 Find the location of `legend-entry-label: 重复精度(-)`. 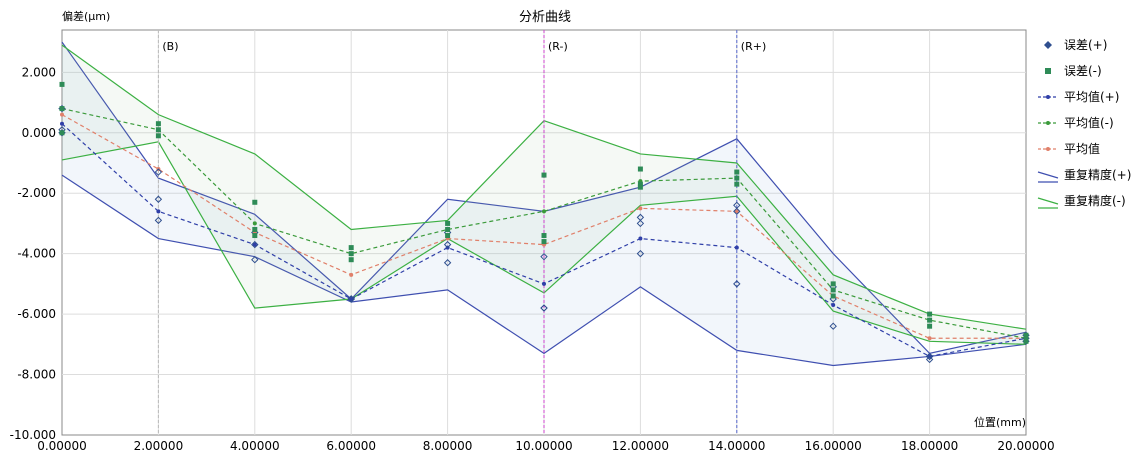

legend-entry-label: 重复精度(-) is located at coordinates (1095, 200).